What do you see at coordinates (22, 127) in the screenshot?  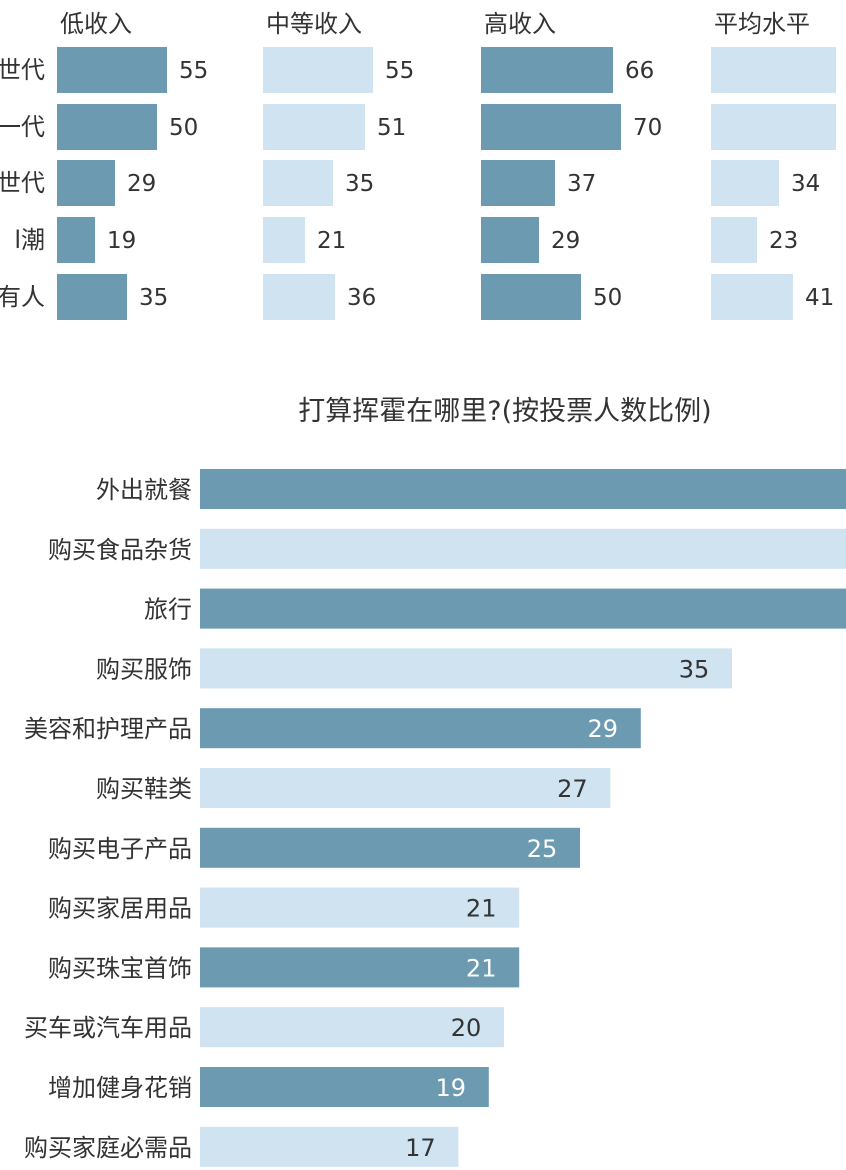 I see `category-label: 一代` at bounding box center [22, 127].